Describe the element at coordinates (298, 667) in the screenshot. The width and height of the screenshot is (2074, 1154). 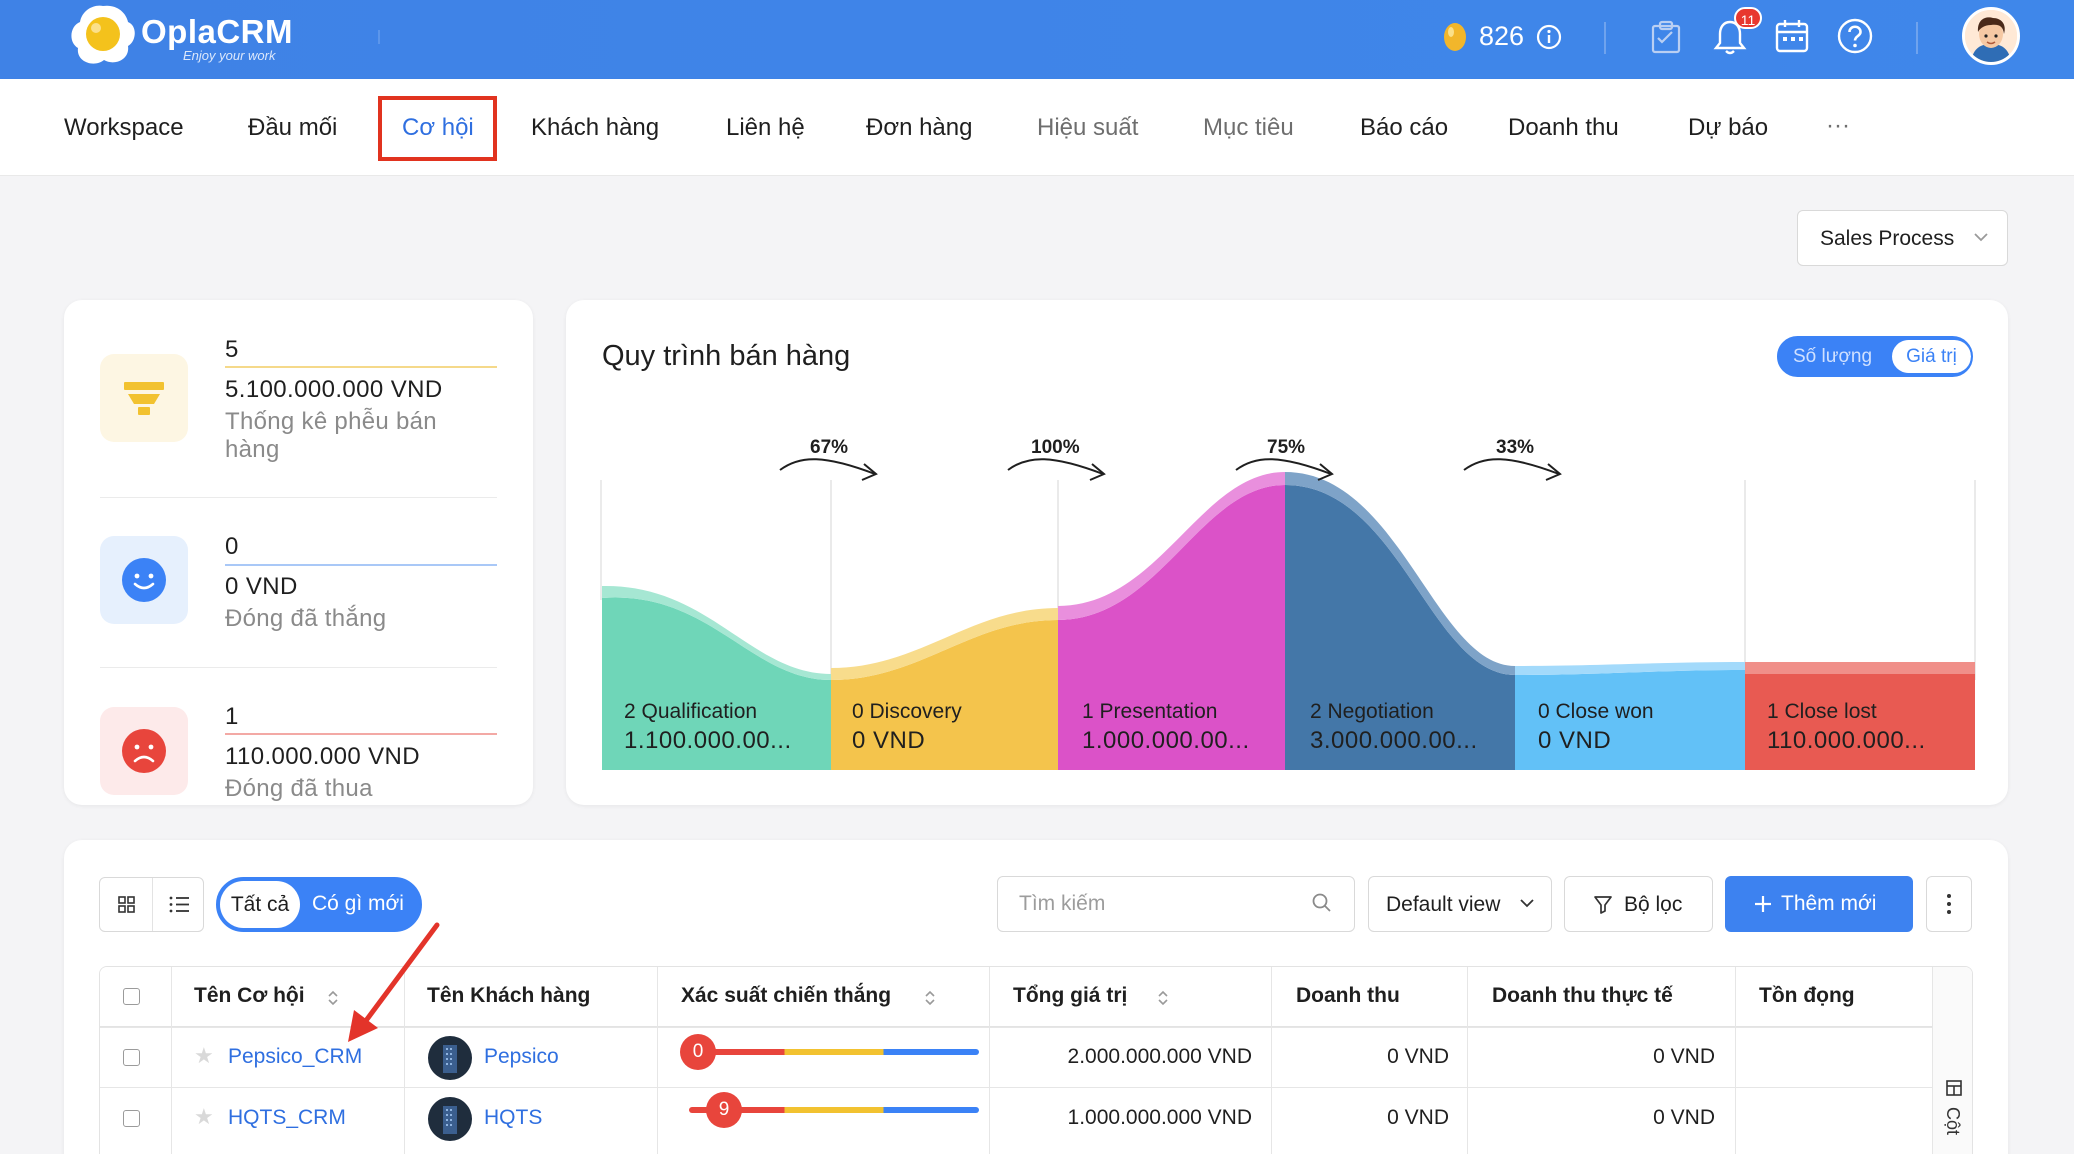
I see `stat-divider` at that location.